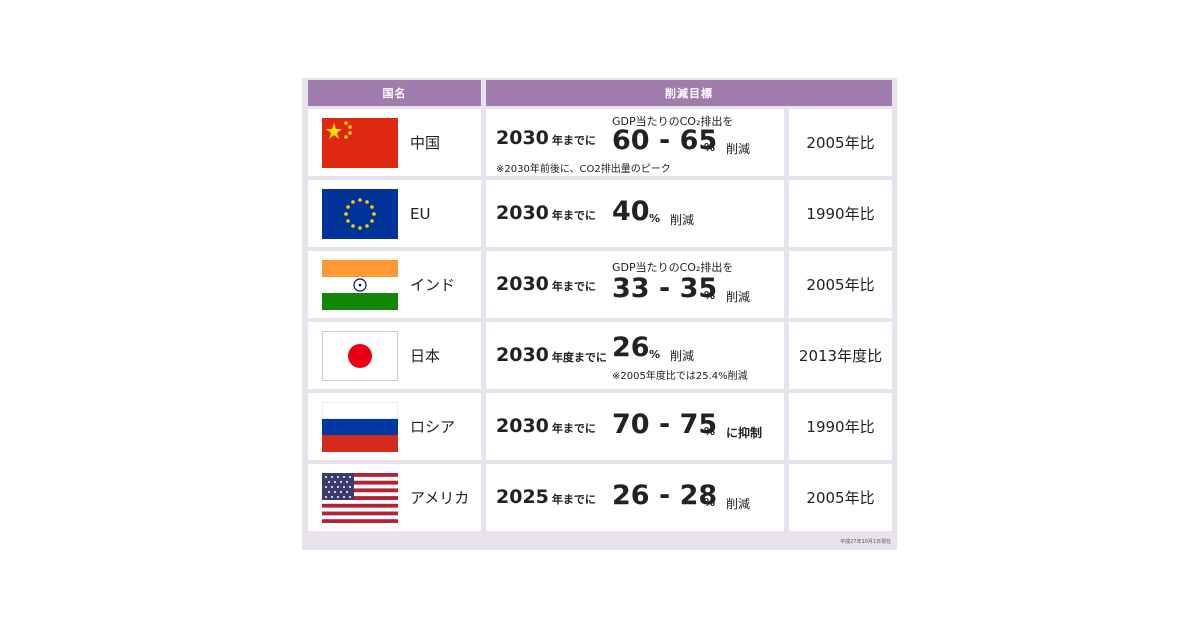 The image size is (1200, 630). I want to click on table-row: EU 2030 年までに 40 % 削減 1990年比, so click(602, 213).